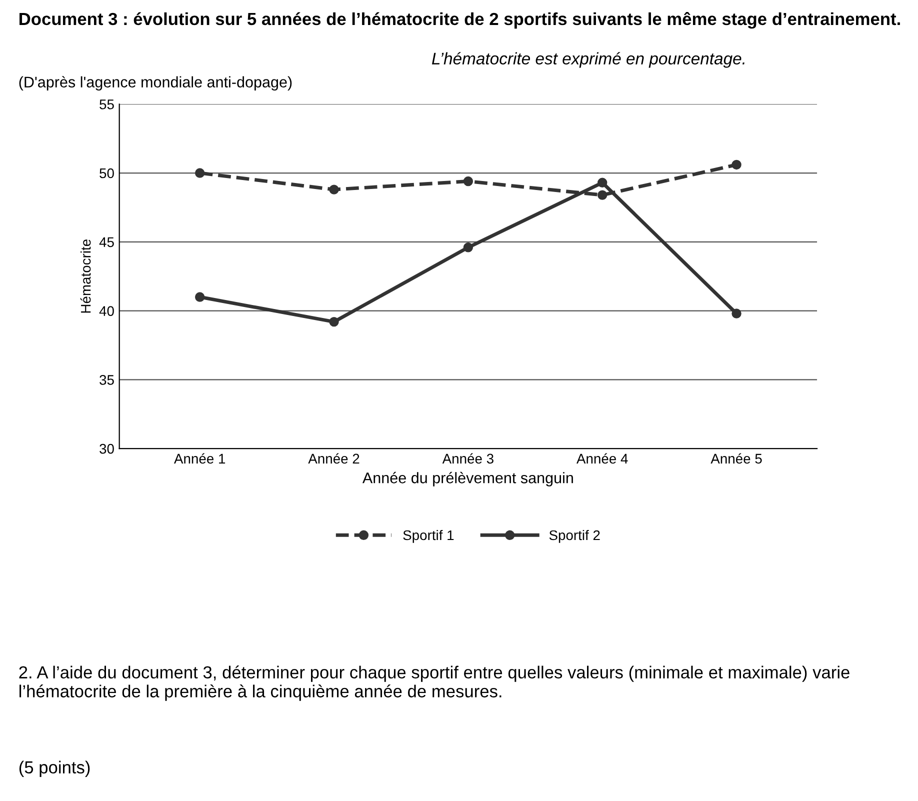 Image resolution: width=918 pixels, height=801 pixels. What do you see at coordinates (200, 458) in the screenshot?
I see `x-tick-label: Année 1` at bounding box center [200, 458].